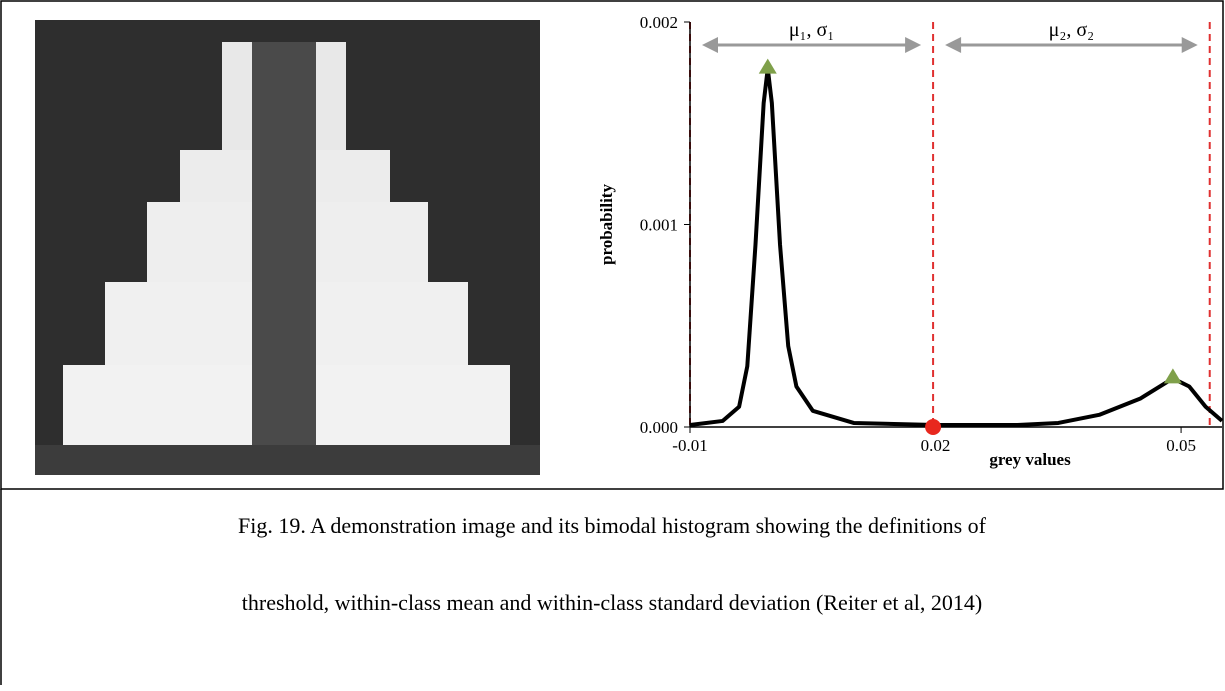 This screenshot has width=1225, height=691. Describe the element at coordinates (811, 30) in the screenshot. I see `class-label: μ₁, σ₁` at that location.